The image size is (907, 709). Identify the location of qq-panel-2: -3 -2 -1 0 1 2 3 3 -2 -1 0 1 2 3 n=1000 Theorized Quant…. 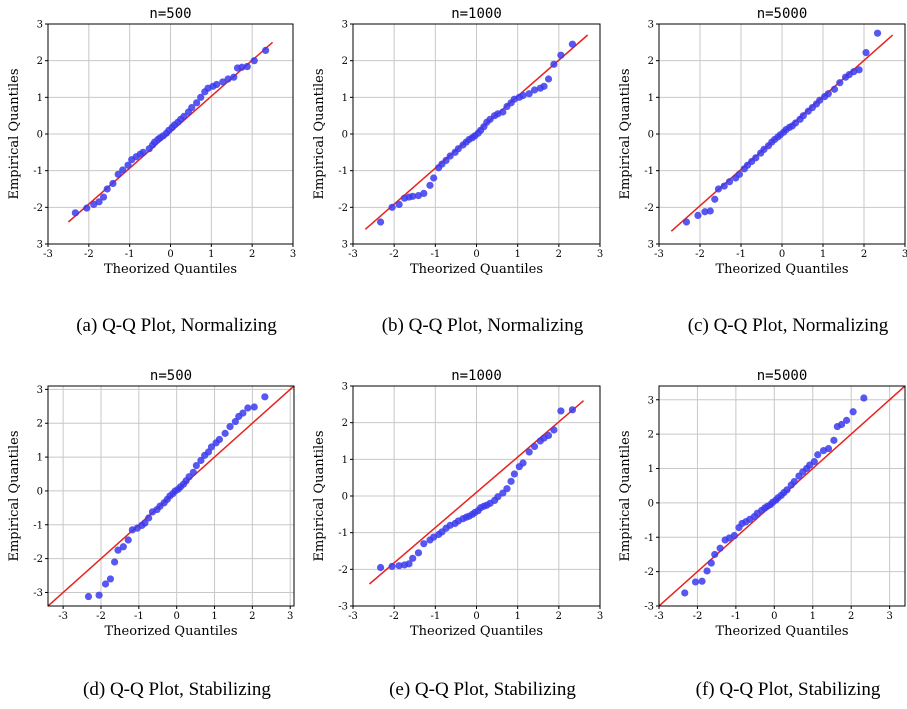
(457, 171).